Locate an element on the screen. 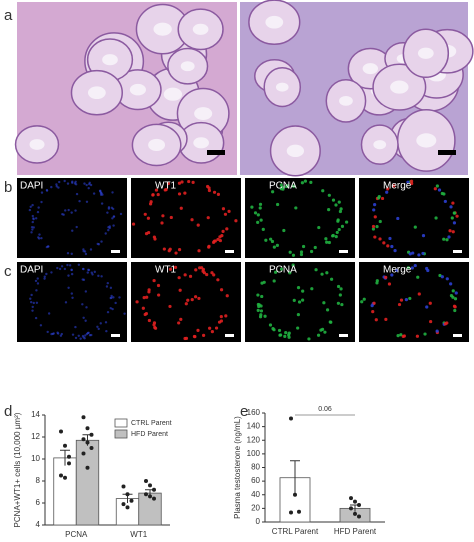  y-tick-label: 120 is located at coordinates (254, 439).